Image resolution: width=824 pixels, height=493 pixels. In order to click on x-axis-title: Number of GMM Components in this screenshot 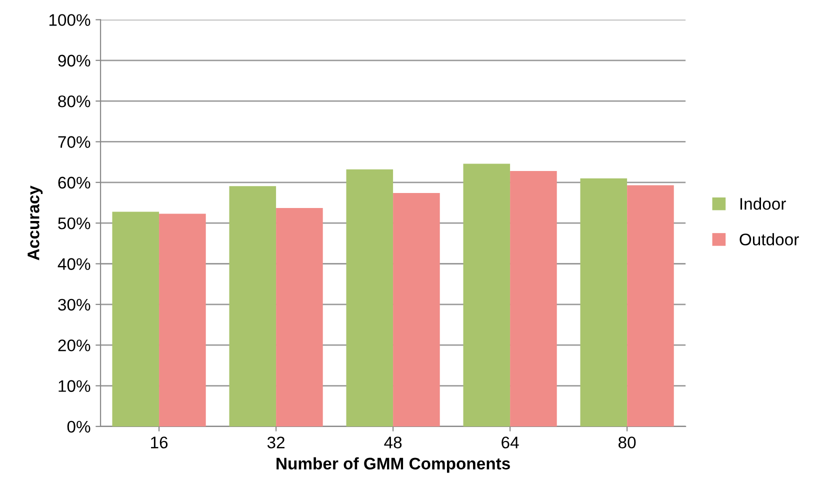, I will do `click(393, 465)`.